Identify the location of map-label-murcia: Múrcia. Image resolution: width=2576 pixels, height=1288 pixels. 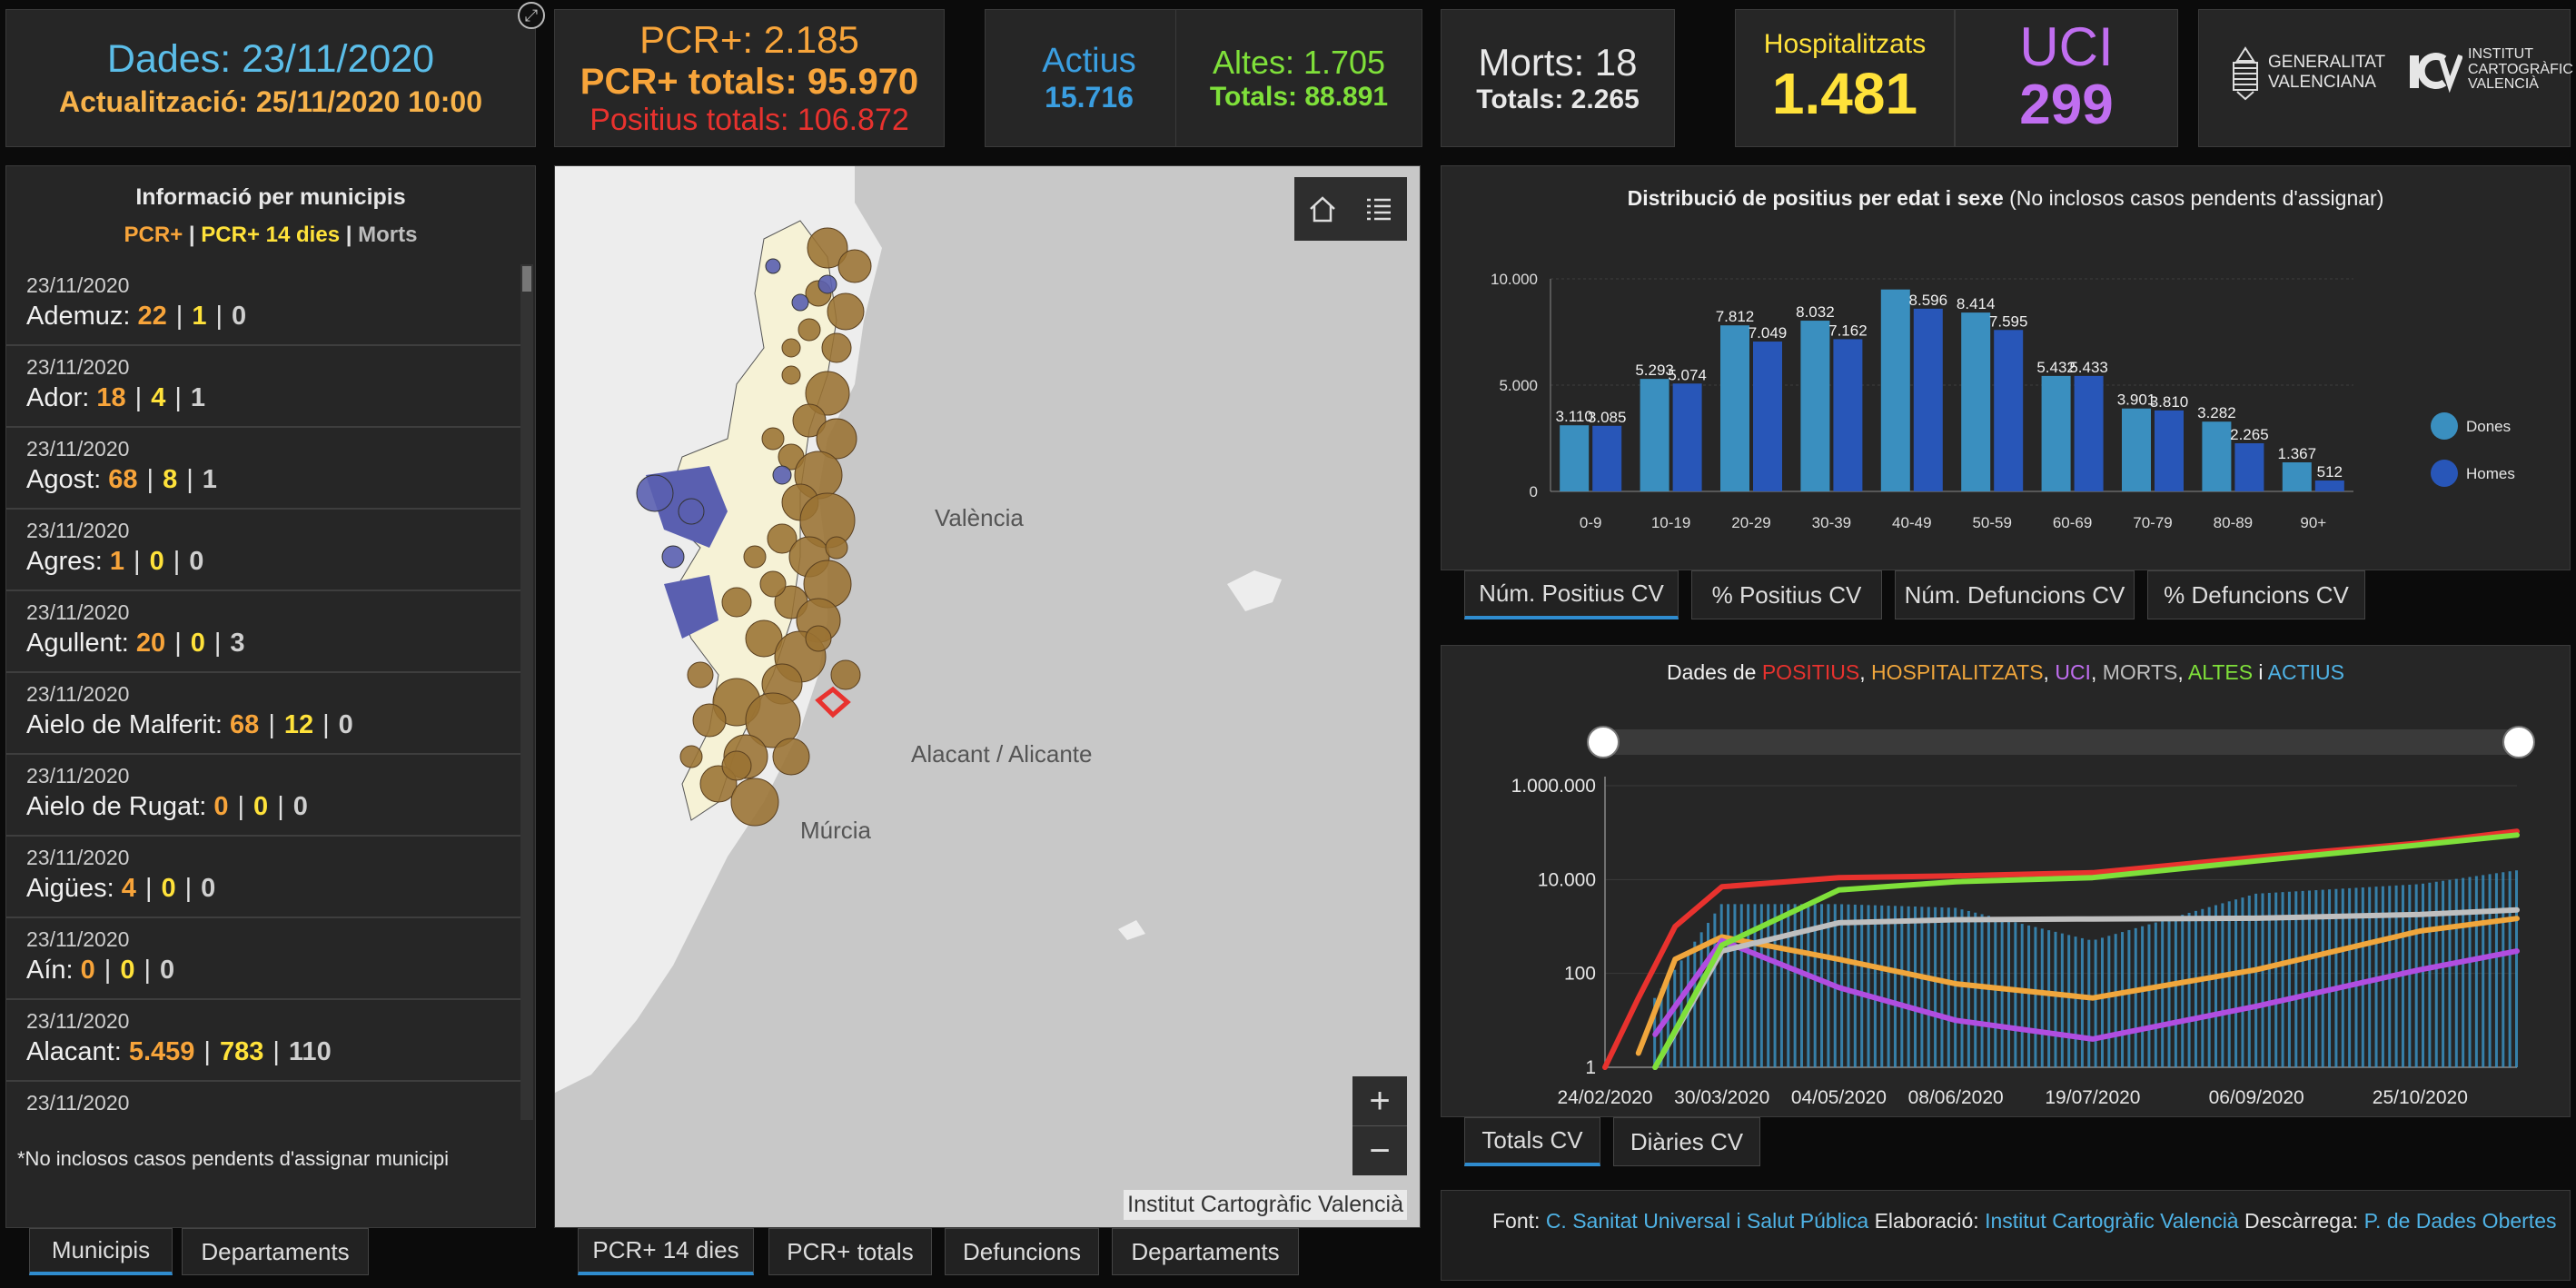
(836, 830).